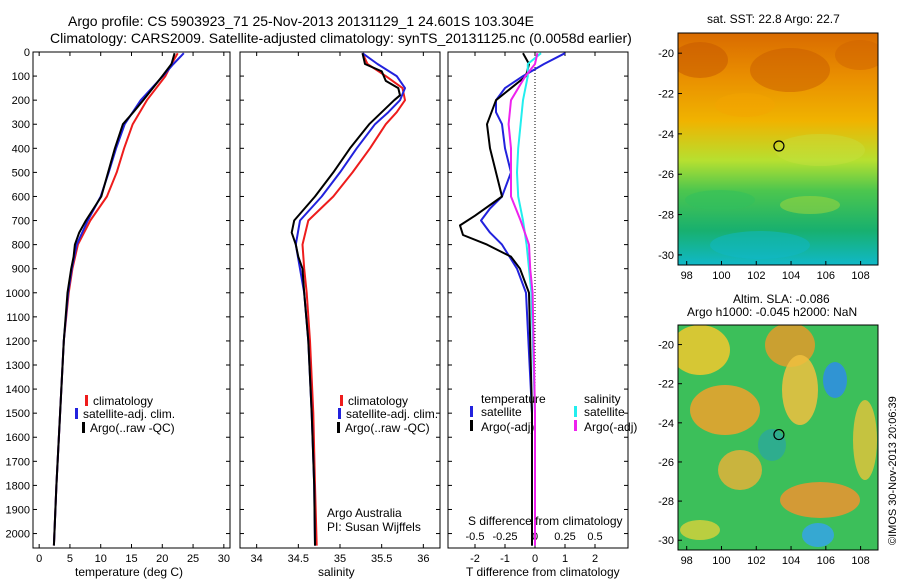  Describe the element at coordinates (687, 561) in the screenshot. I see `map-x-tick-label: 98` at that location.